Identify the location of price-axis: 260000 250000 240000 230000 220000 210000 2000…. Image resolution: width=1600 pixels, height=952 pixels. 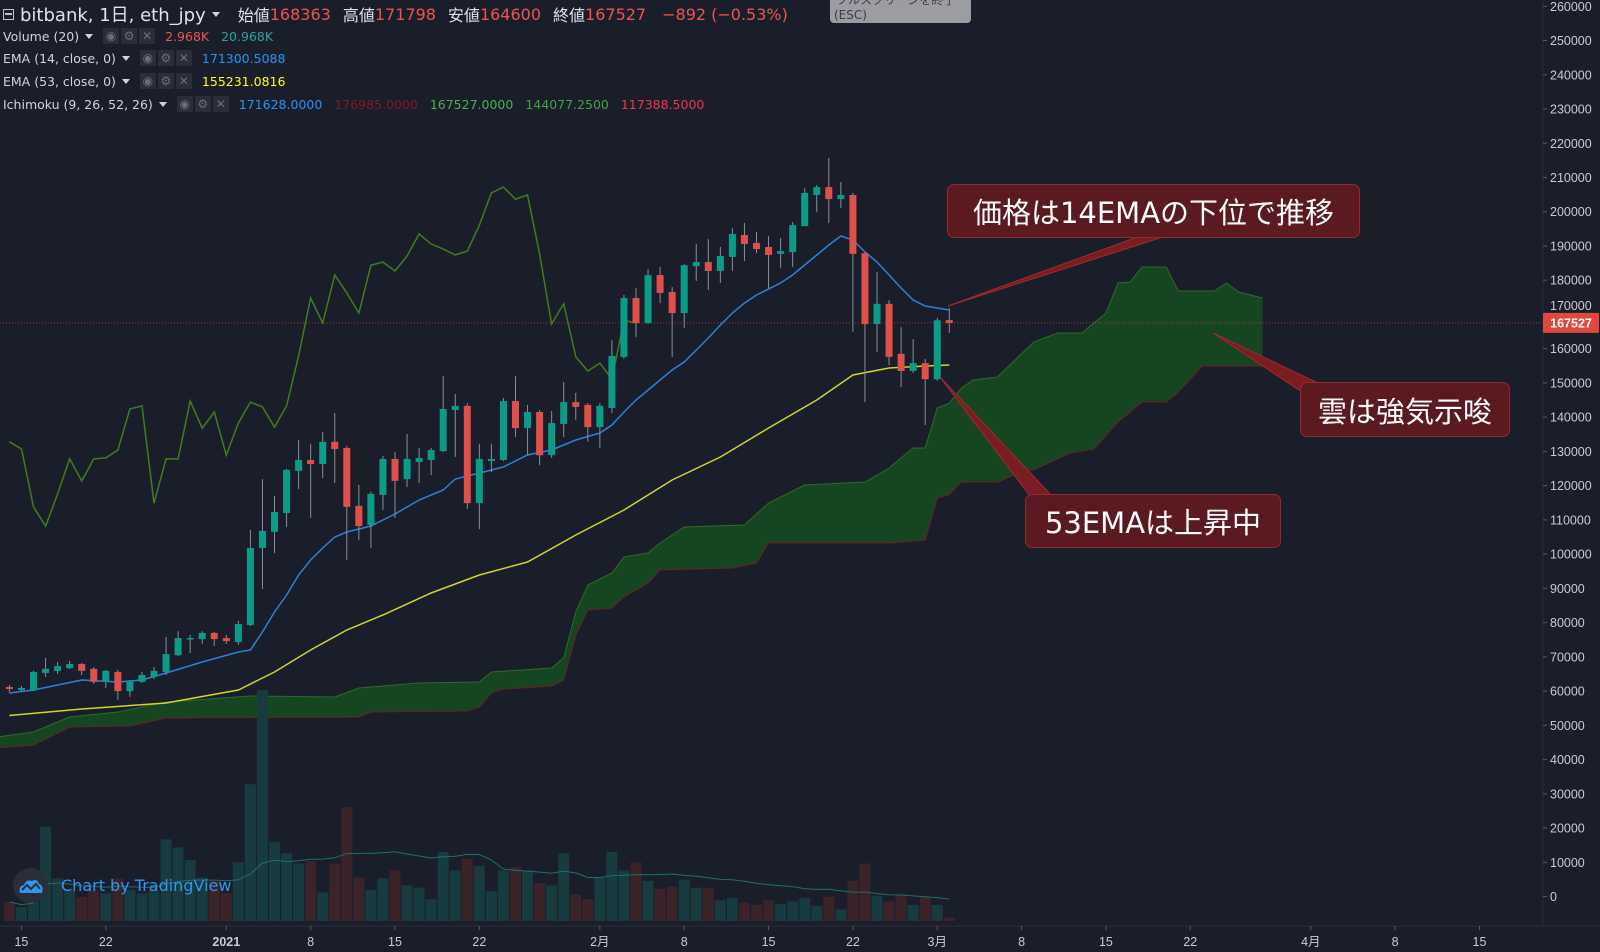
(1571, 452).